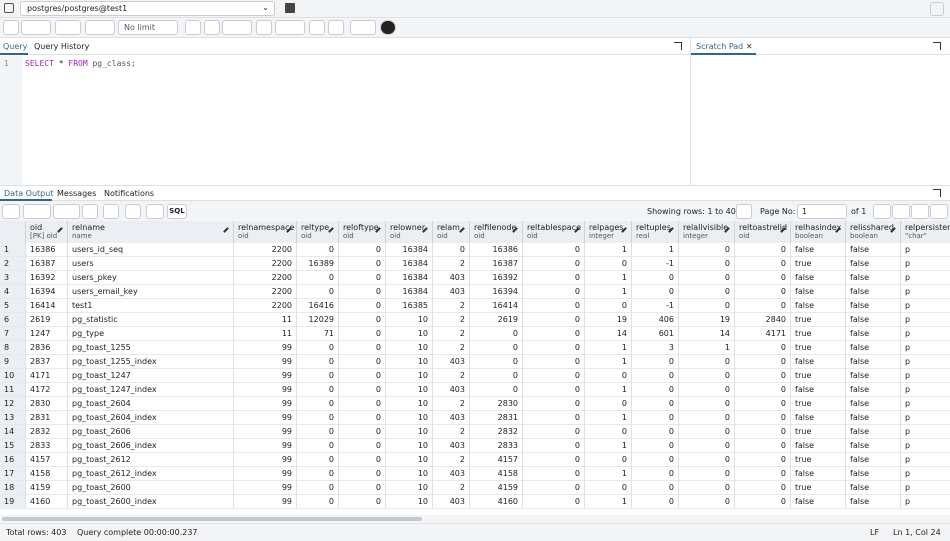 The width and height of the screenshot is (950, 541). What do you see at coordinates (212, 519) in the screenshot?
I see `scroll-thumb` at bounding box center [212, 519].